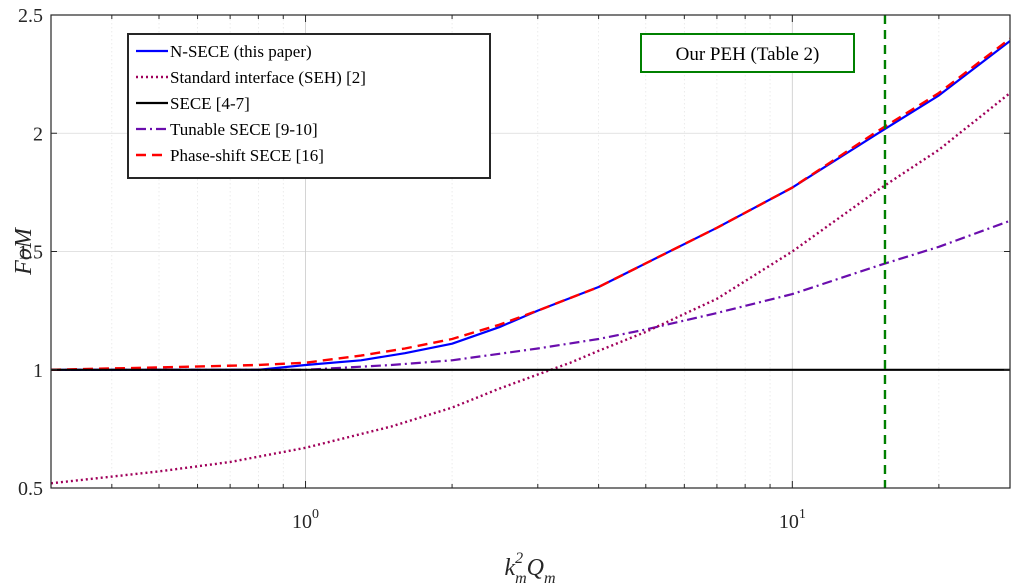  Describe the element at coordinates (305, 520) in the screenshot. I see `x-tick-label: 10⁰` at that location.